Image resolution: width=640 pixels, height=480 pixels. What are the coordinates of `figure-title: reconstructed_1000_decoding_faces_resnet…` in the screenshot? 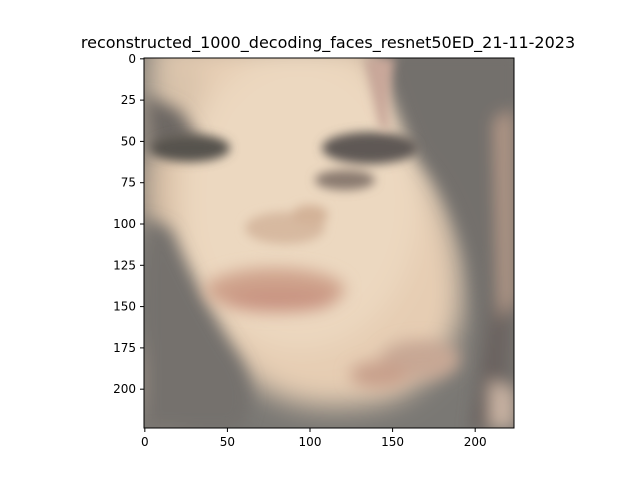 It's located at (328, 42).